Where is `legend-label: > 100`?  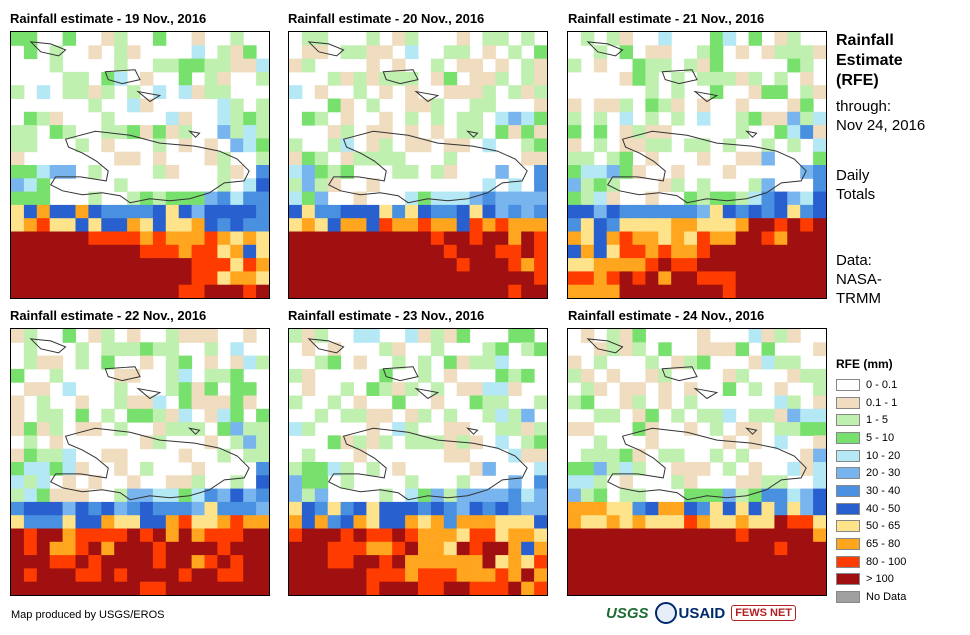 legend-label: > 100 is located at coordinates (880, 579).